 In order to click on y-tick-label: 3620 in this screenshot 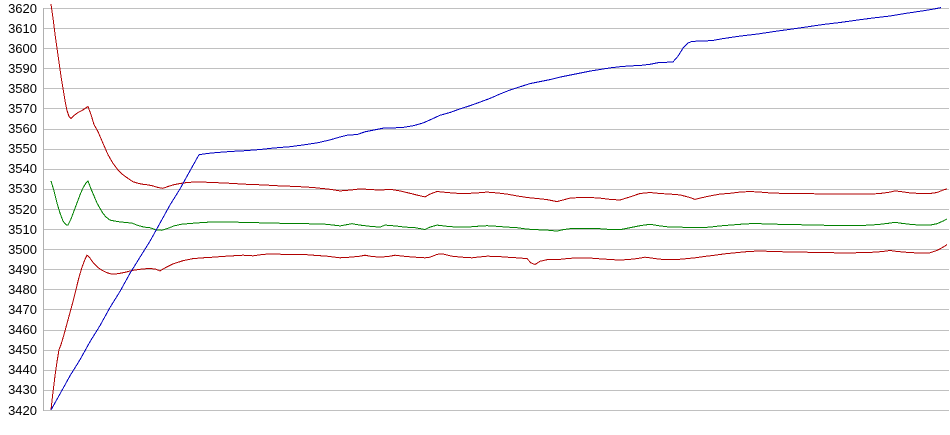, I will do `click(22, 8)`.